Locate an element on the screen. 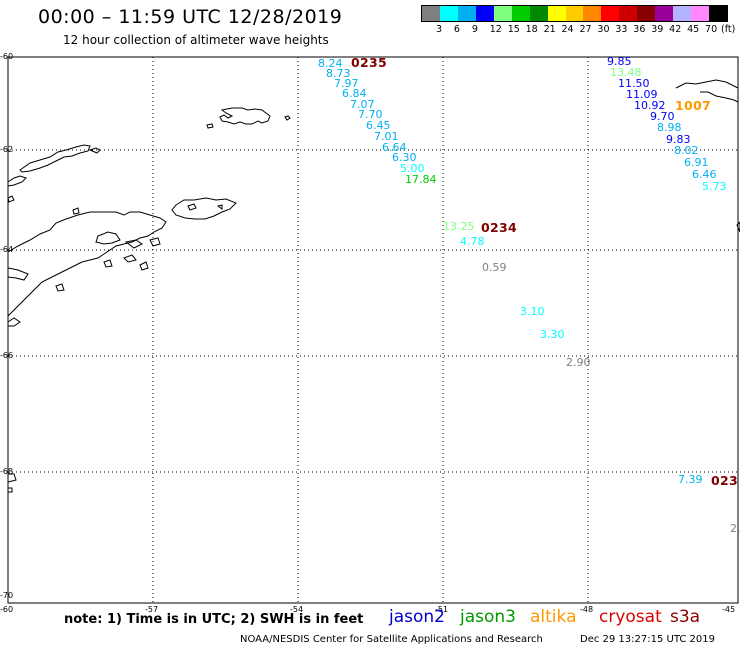  longitude-tick-label: -60 is located at coordinates (7, 609).